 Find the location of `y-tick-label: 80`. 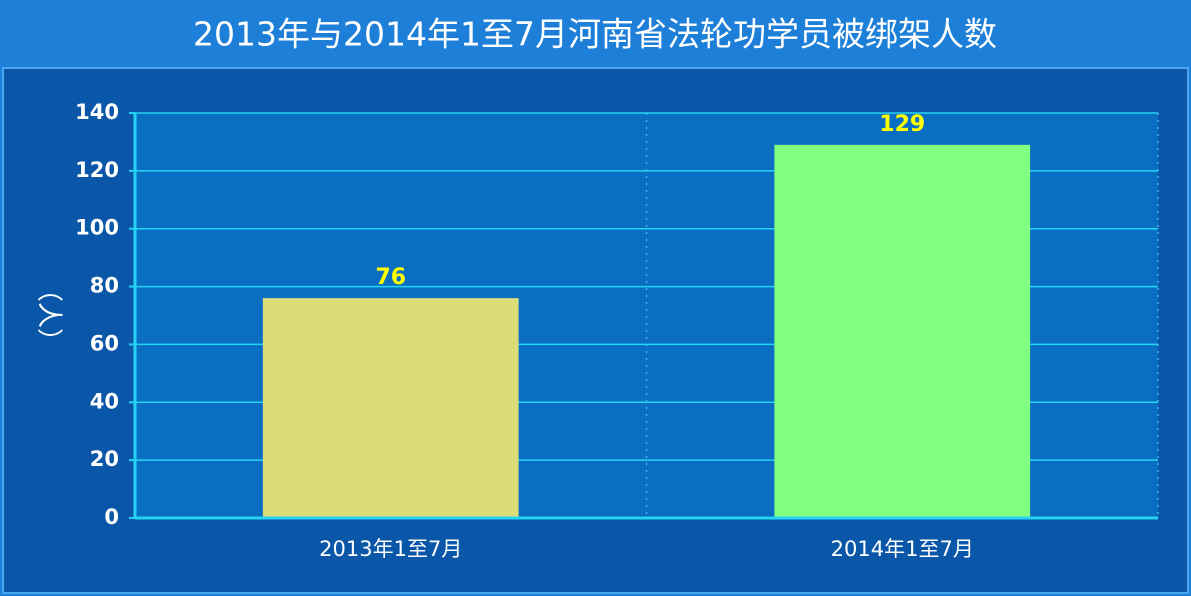

y-tick-label: 80 is located at coordinates (104, 286).